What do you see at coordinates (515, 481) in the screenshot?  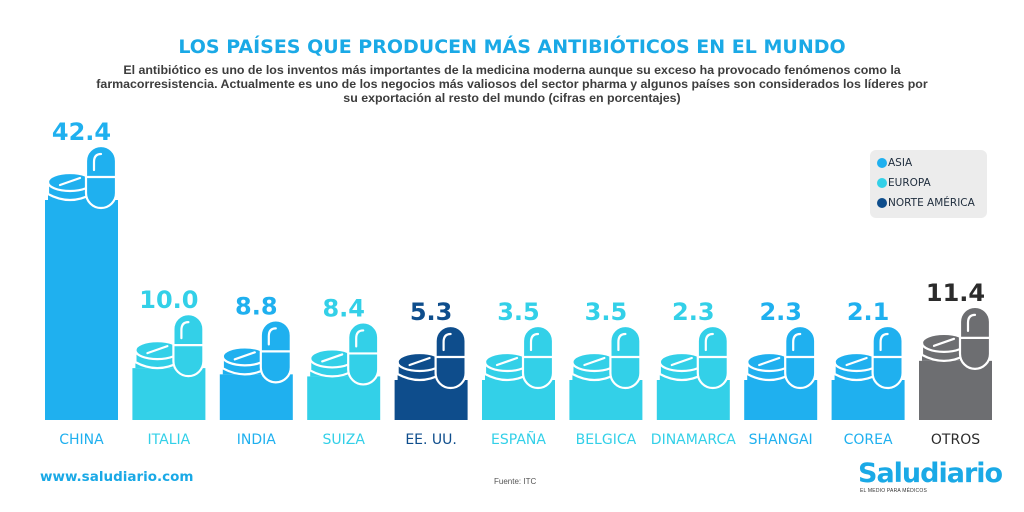 I see `source-note: Fuente: ITC` at bounding box center [515, 481].